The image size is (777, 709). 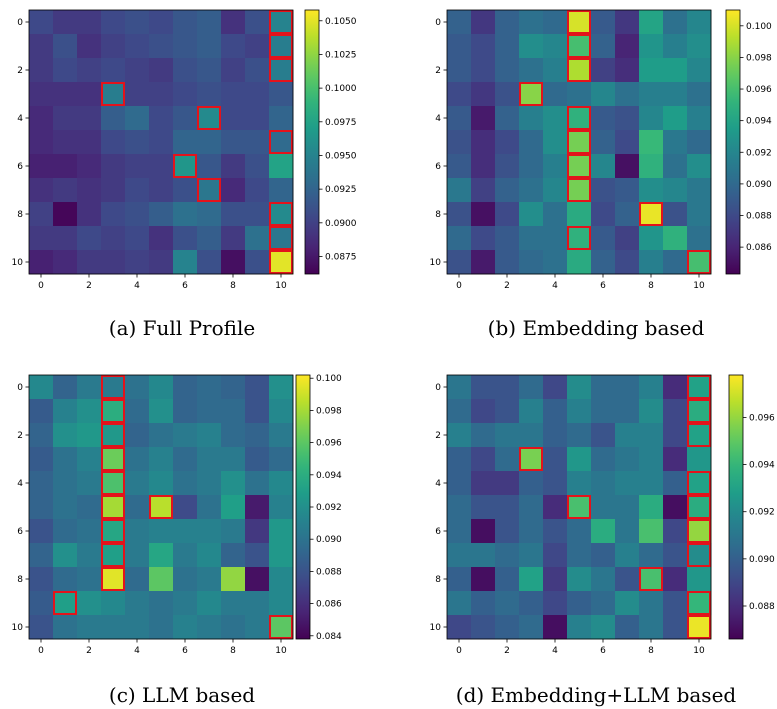 What do you see at coordinates (329, 411) in the screenshot?
I see `colorbar-tick-label: 0.098` at bounding box center [329, 411].